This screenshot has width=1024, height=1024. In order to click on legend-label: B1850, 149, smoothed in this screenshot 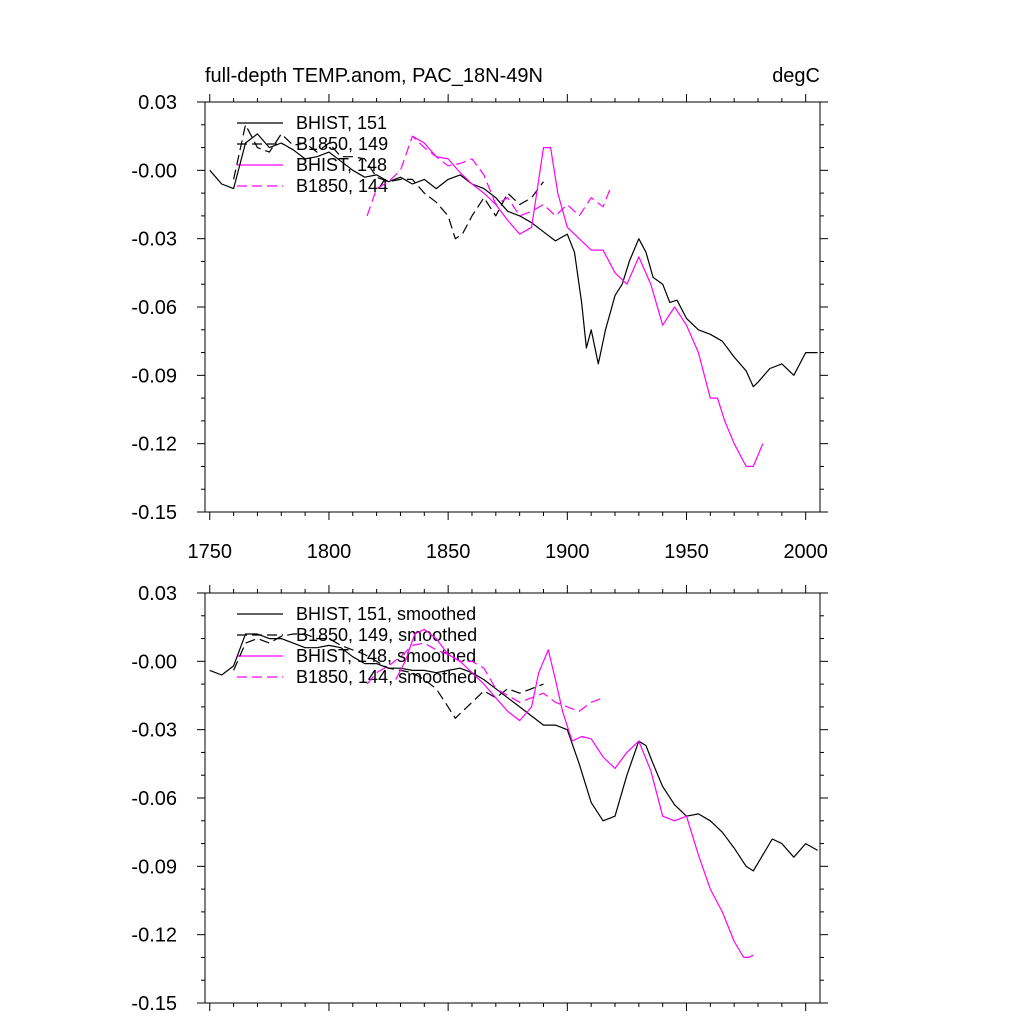, I will do `click(386, 635)`.